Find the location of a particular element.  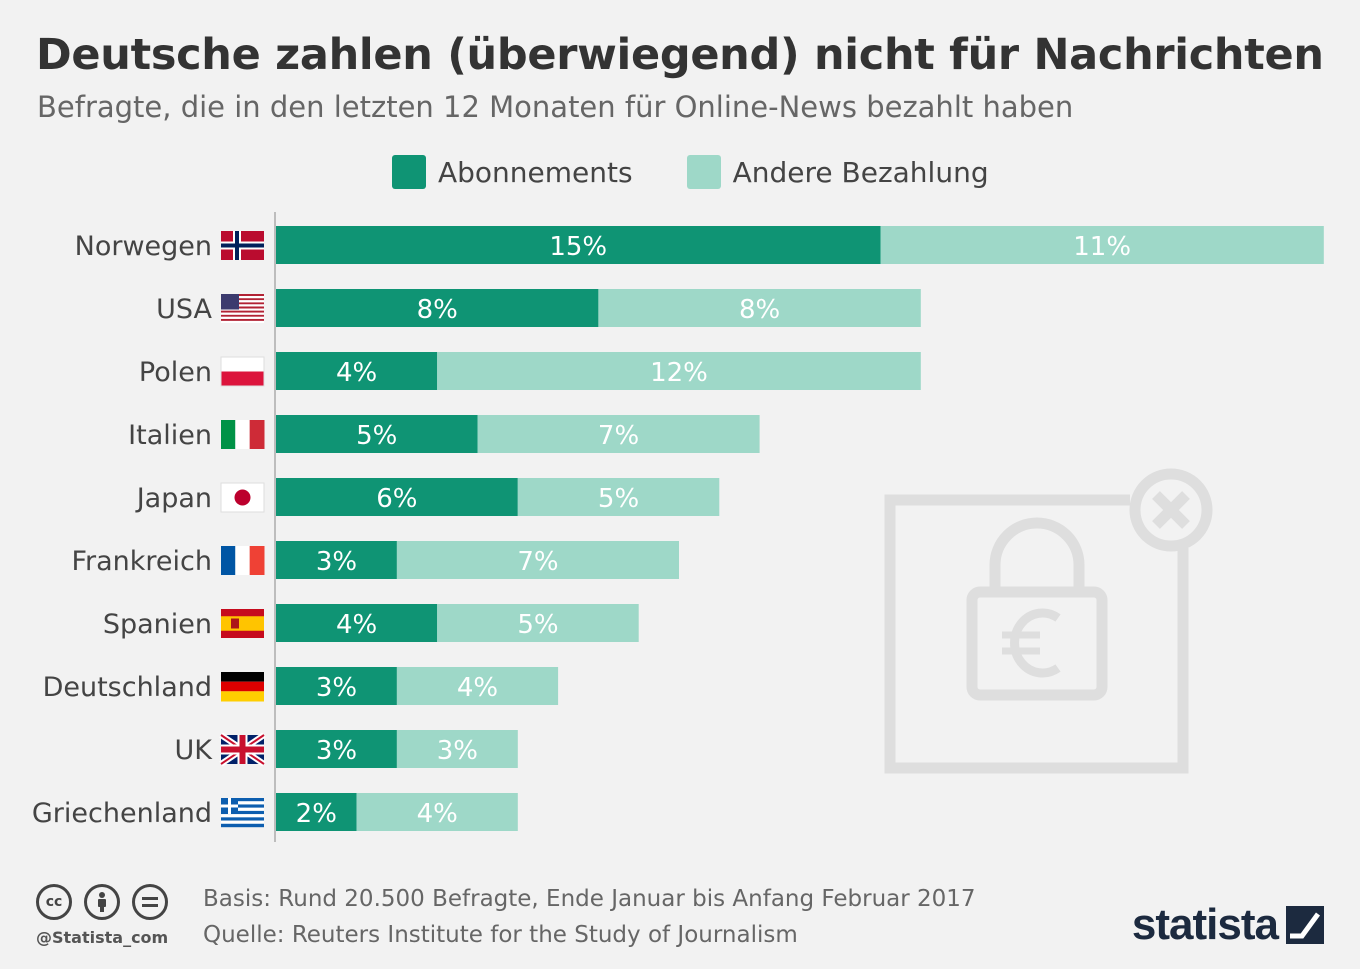

bar-andere-spanien is located at coordinates (538, 623).